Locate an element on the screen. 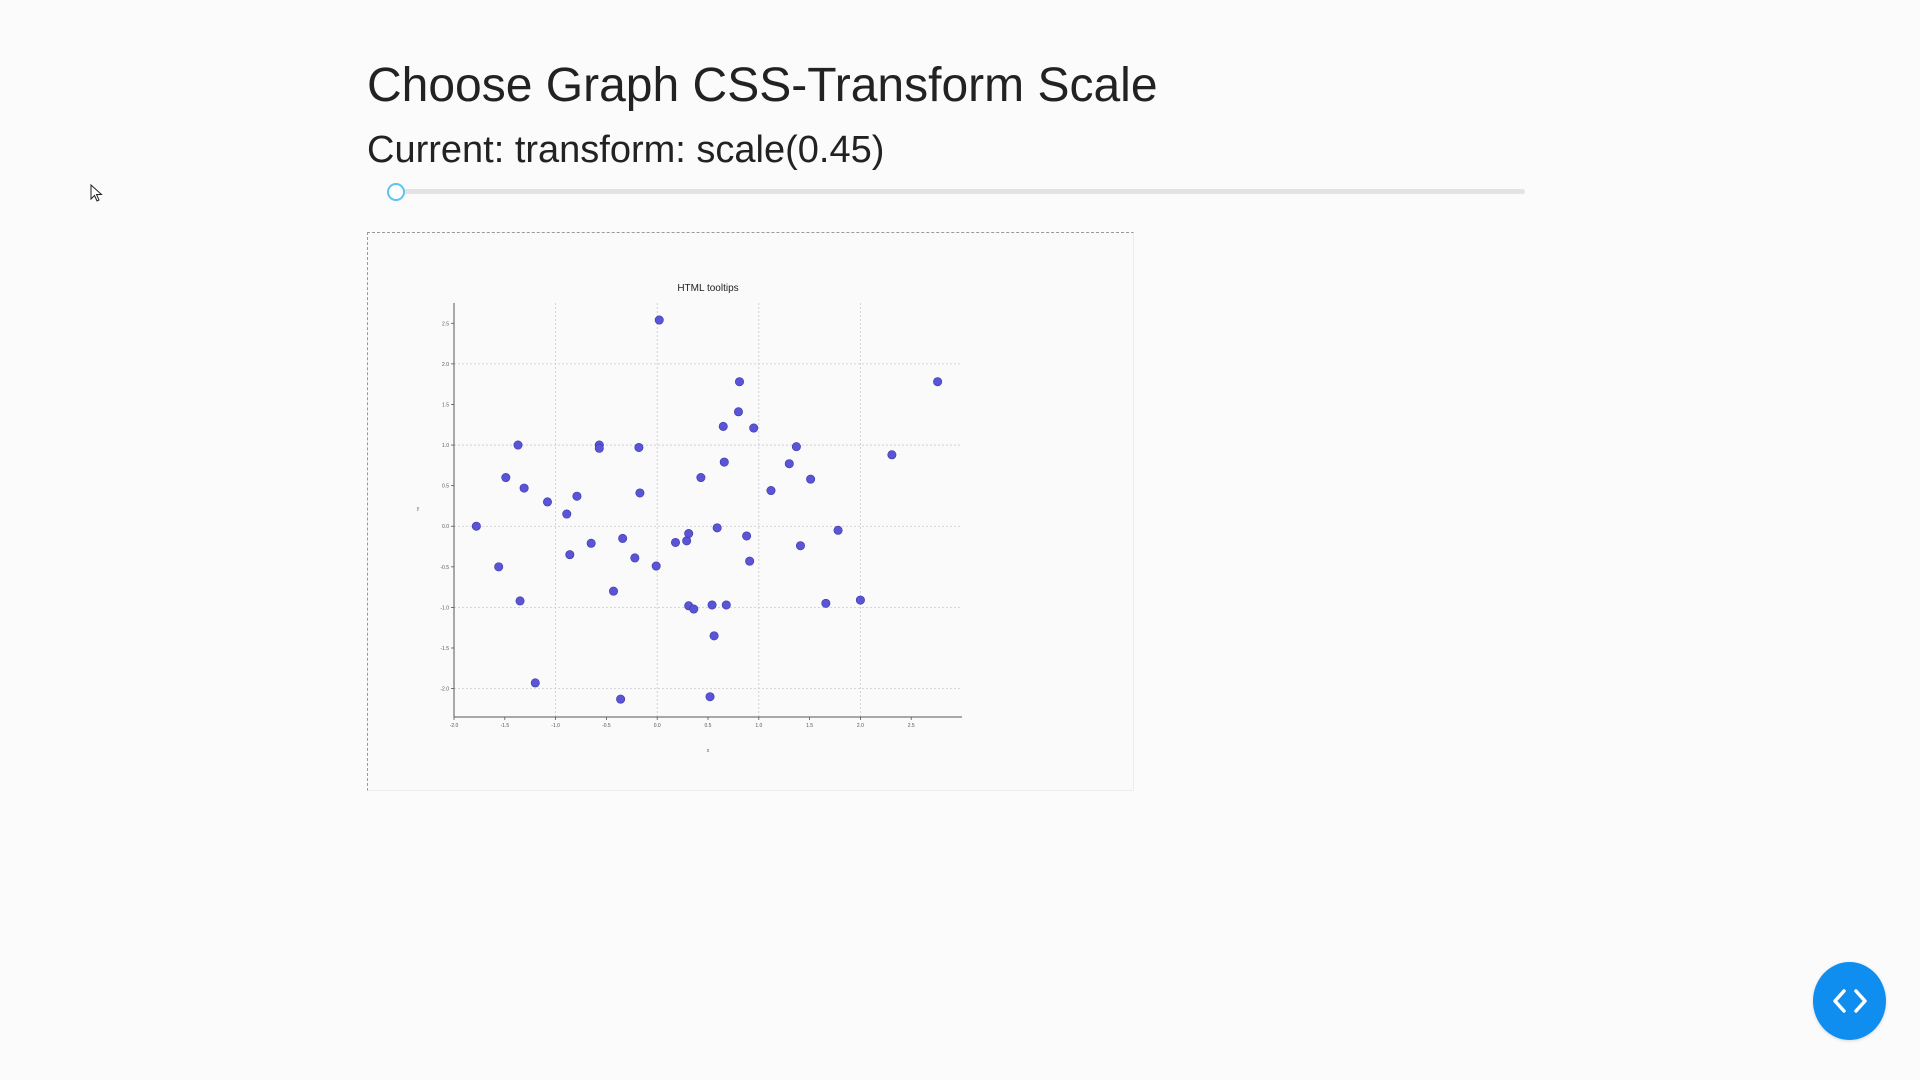  x-tick-label: -1.5 is located at coordinates (504, 726).